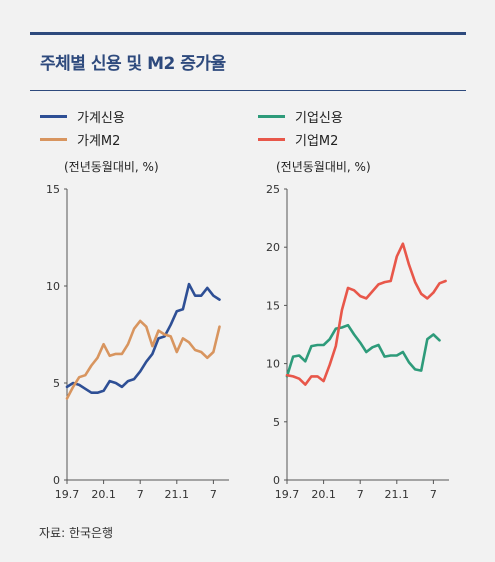 The height and width of the screenshot is (562, 495). What do you see at coordinates (248, 90) in the screenshot?
I see `title-rule` at bounding box center [248, 90].